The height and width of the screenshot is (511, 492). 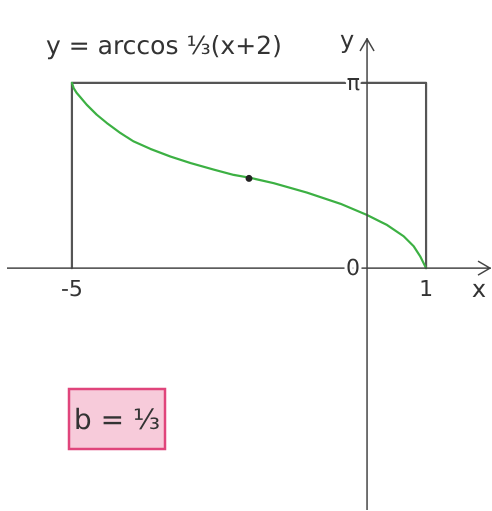 I want to click on y-axis-title: y, so click(x=347, y=40).